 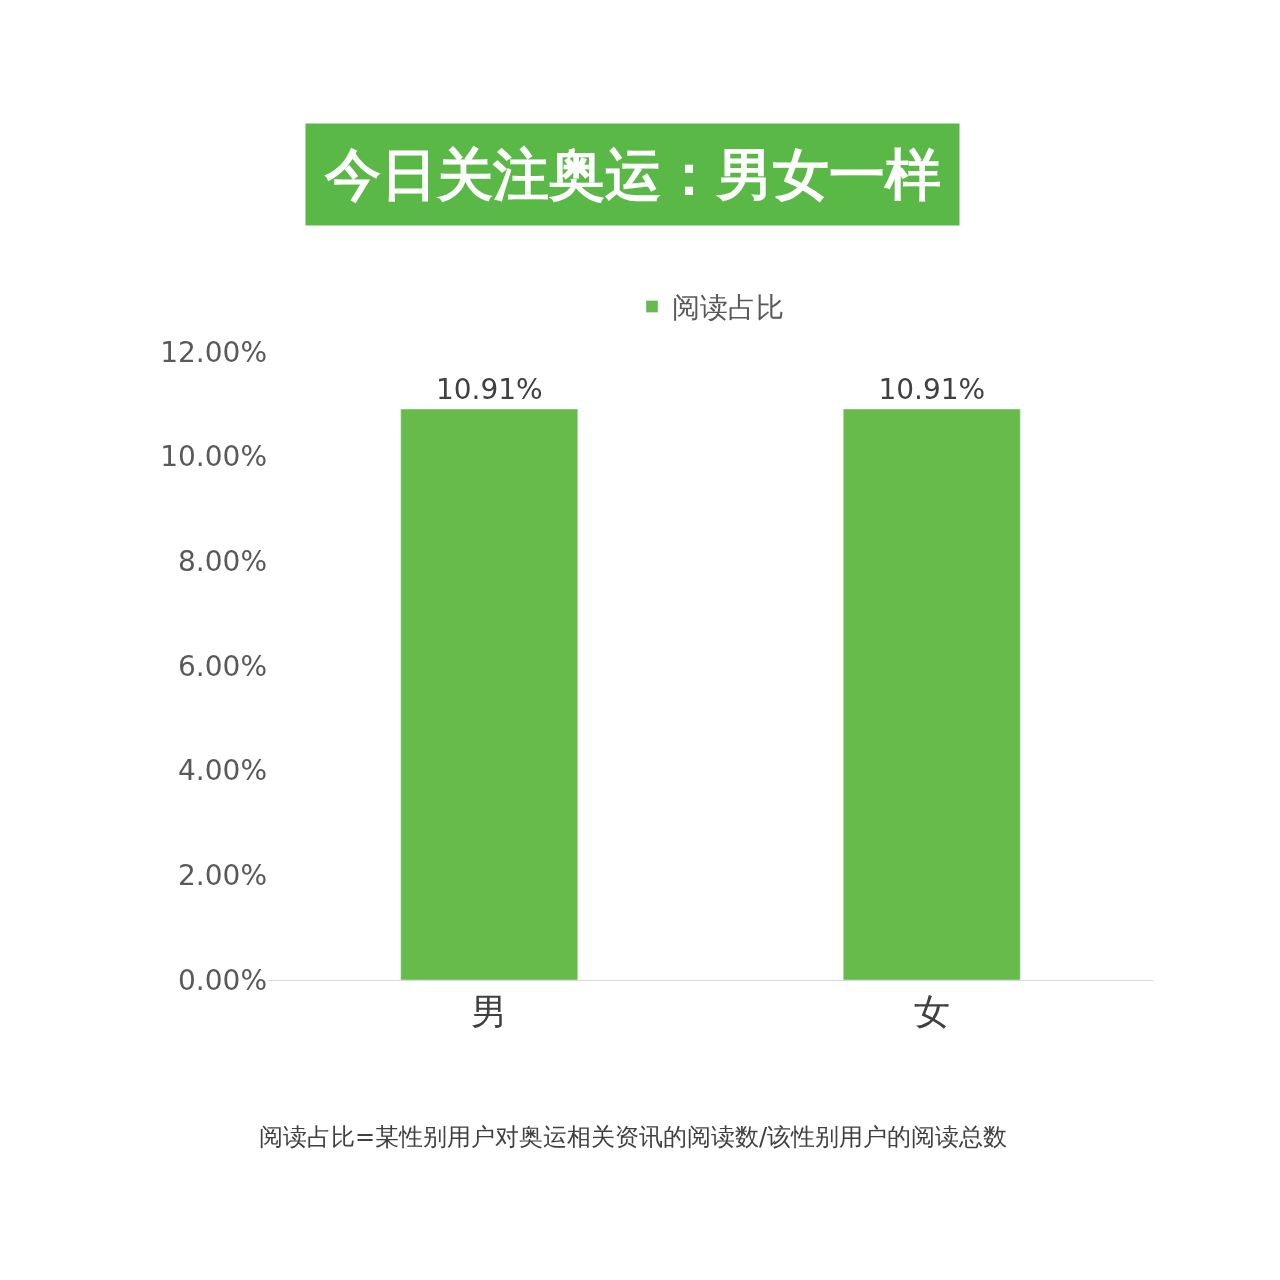 I want to click on x-tick-label: 男, so click(x=489, y=1012).